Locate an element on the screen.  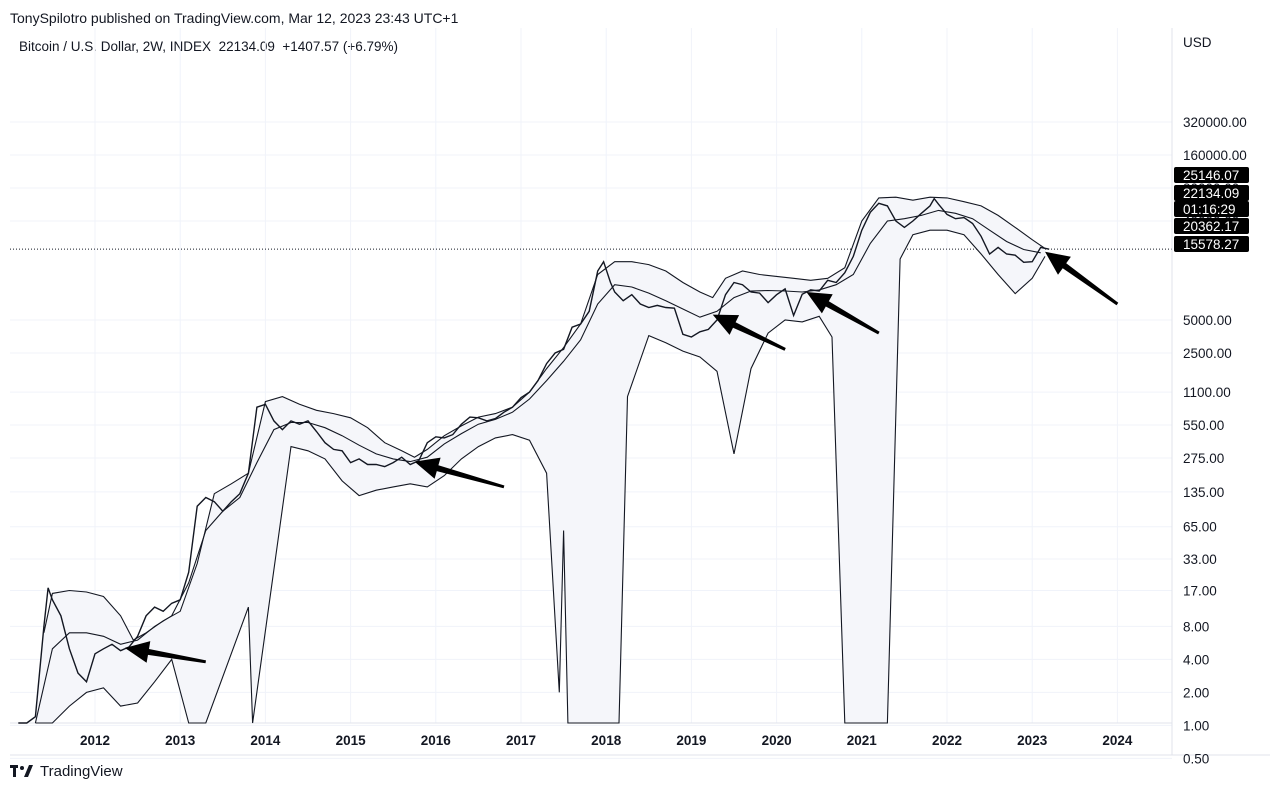
last-price: 22134.09 is located at coordinates (246, 46).